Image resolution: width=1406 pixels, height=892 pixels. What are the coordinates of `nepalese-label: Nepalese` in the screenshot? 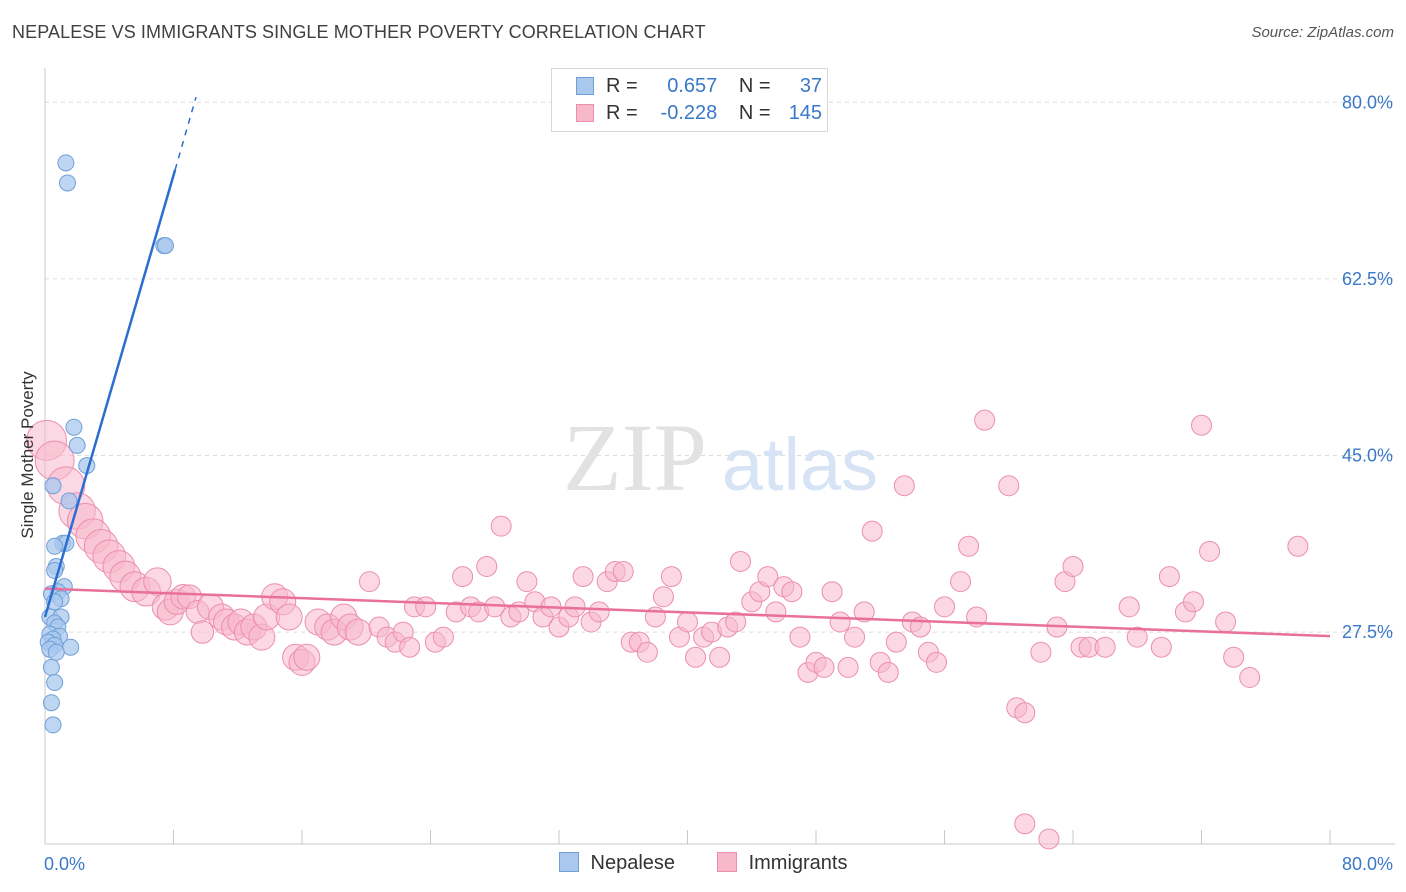 It's located at (633, 863).